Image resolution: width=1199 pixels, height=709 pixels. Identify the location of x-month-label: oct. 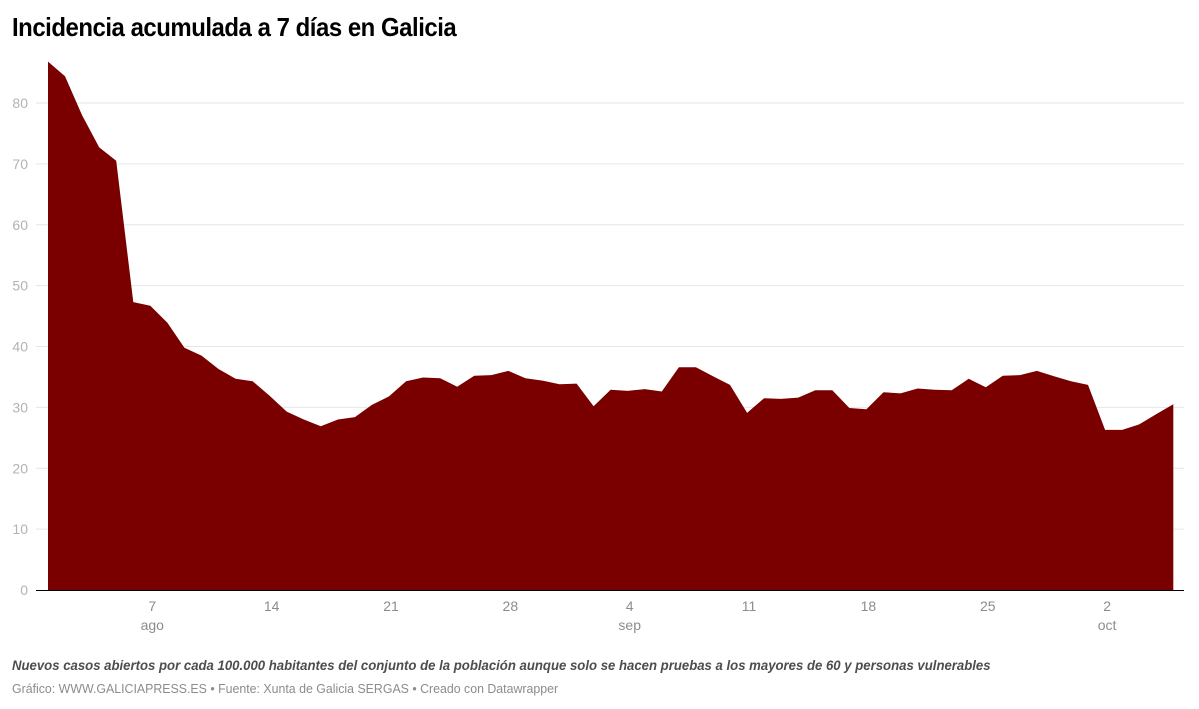
(1107, 625).